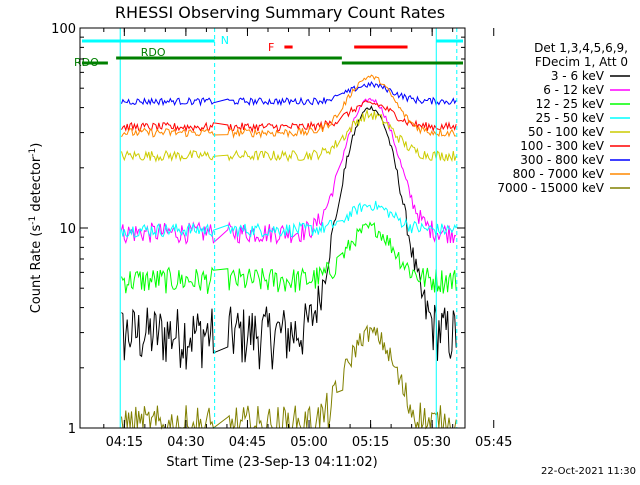 The width and height of the screenshot is (640, 485). I want to click on y-axis-label-part: Count Rate (s, so click(36, 269).